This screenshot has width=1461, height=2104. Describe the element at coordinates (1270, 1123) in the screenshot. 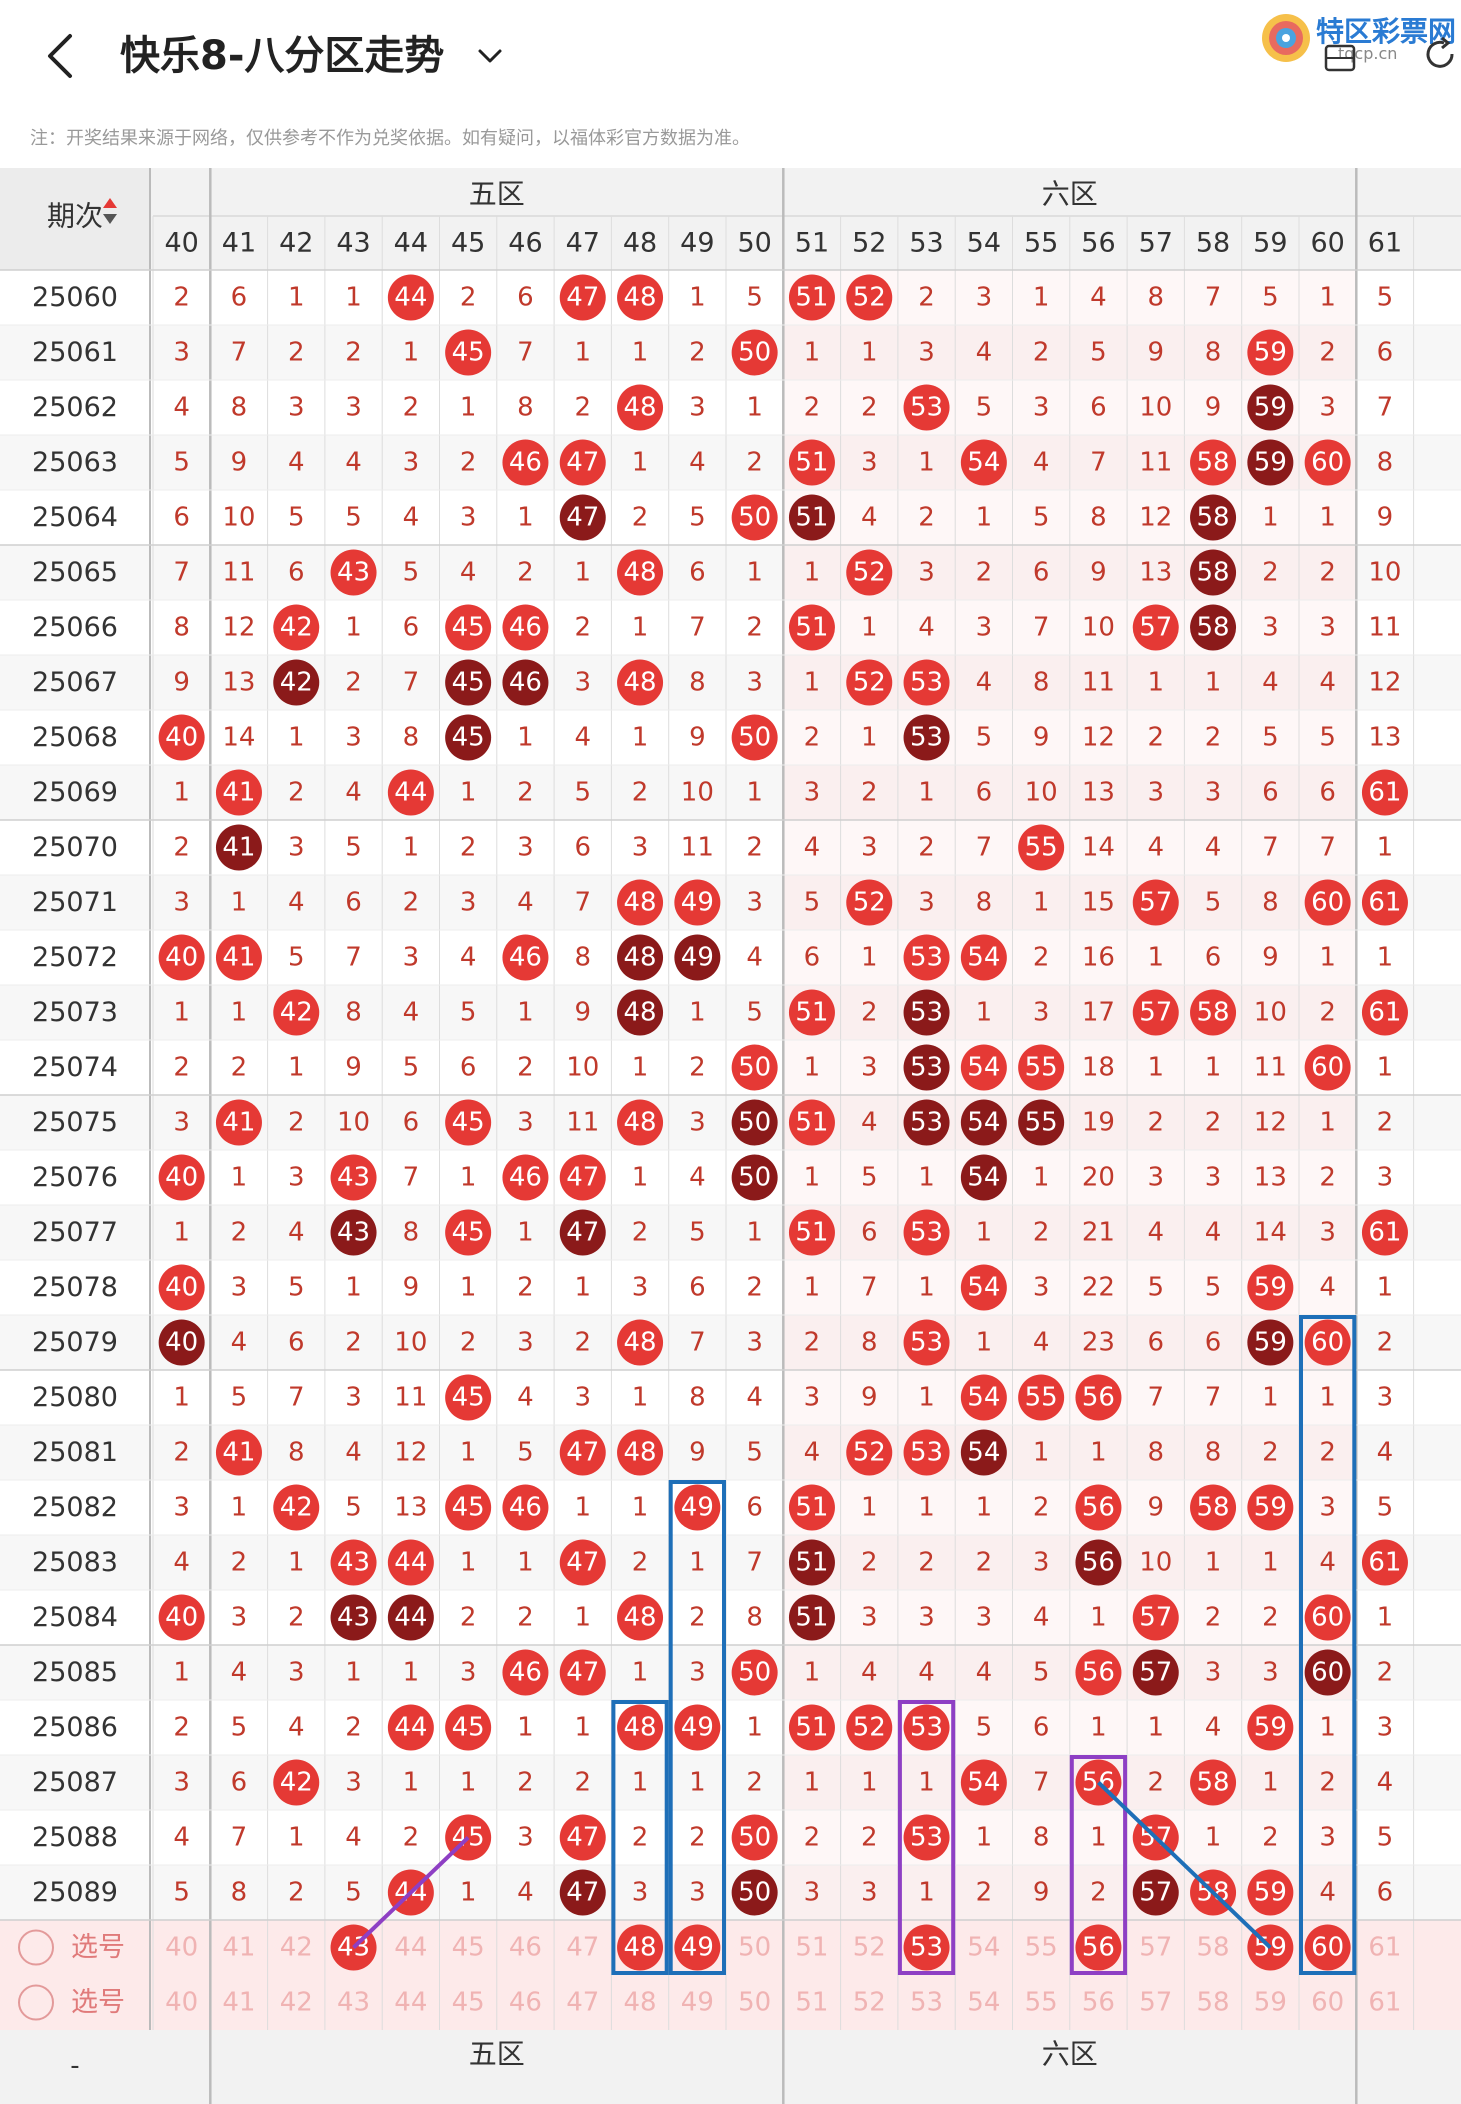

I see `miss-count: 12` at that location.